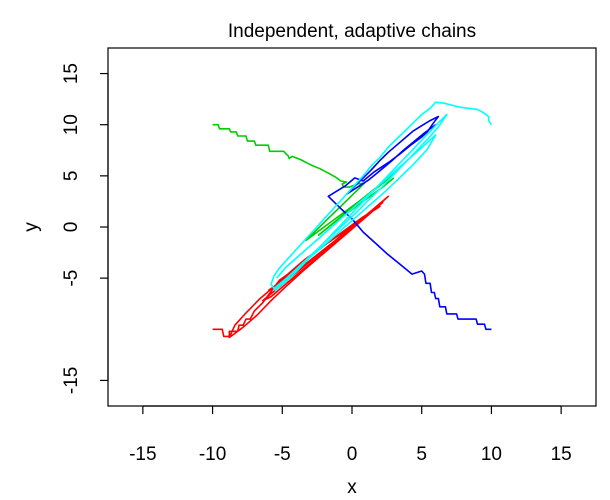 The height and width of the screenshot is (500, 610). I want to click on y-axis-label: y, so click(31, 227).